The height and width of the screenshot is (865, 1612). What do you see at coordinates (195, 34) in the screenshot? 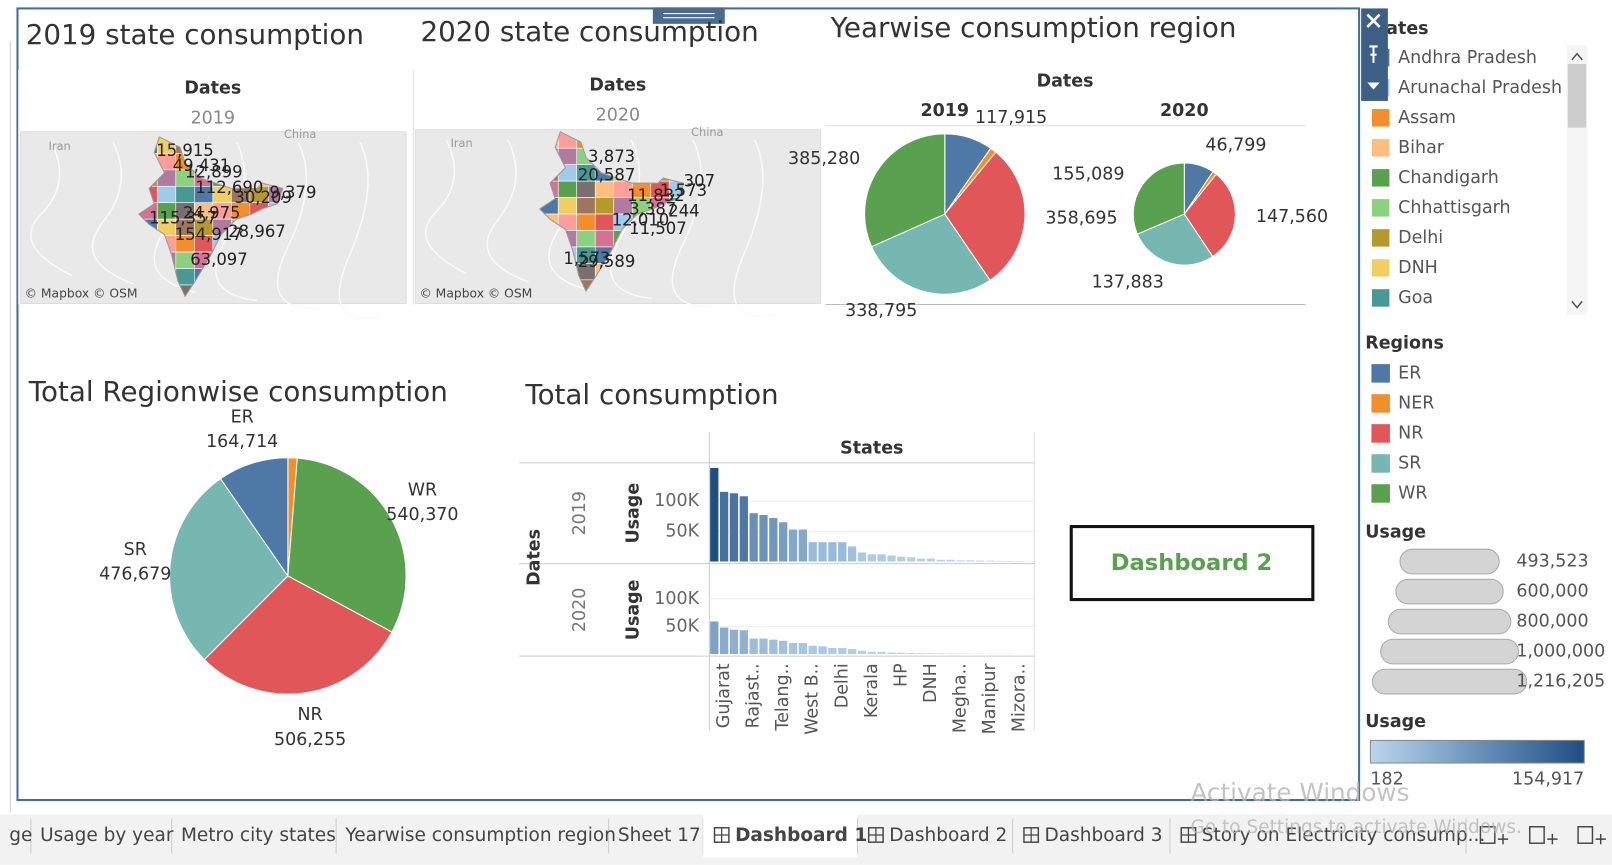
I see `sheet-title: 2019 state consumption` at bounding box center [195, 34].